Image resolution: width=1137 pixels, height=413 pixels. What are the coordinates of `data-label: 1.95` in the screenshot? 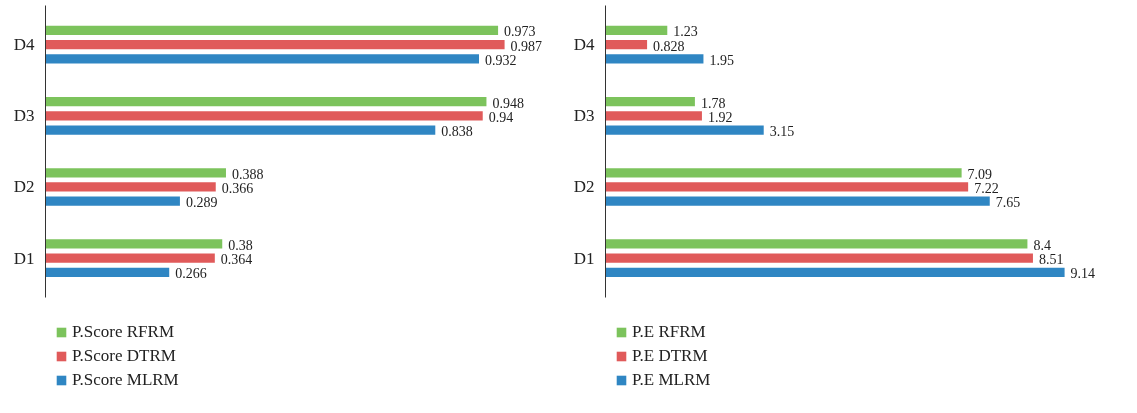 It's located at (721, 60).